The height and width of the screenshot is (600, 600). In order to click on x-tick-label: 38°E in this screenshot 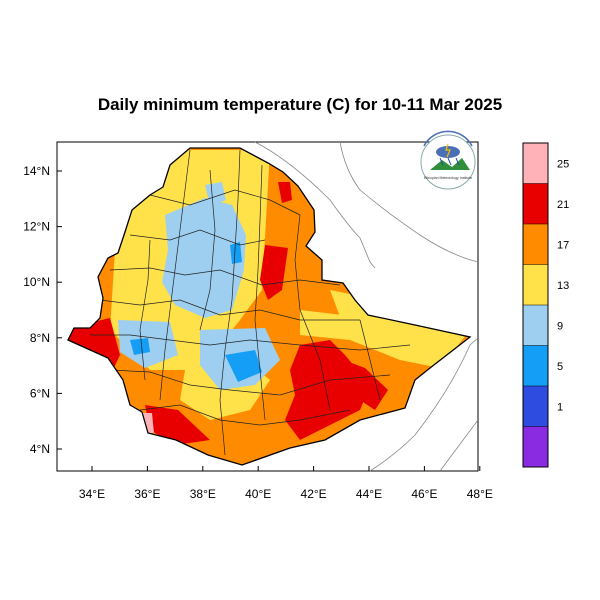, I will do `click(203, 494)`.